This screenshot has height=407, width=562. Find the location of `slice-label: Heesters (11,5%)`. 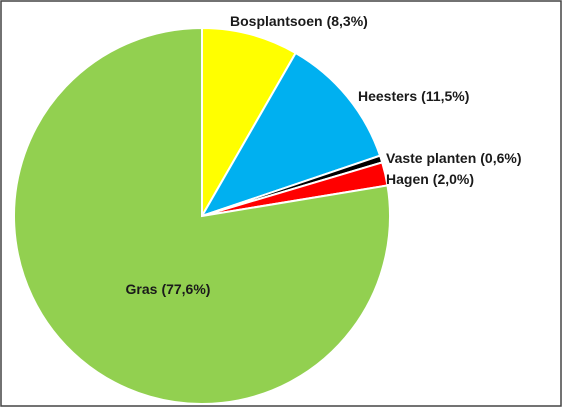

slice-label: Heesters (11,5%) is located at coordinates (413, 96).